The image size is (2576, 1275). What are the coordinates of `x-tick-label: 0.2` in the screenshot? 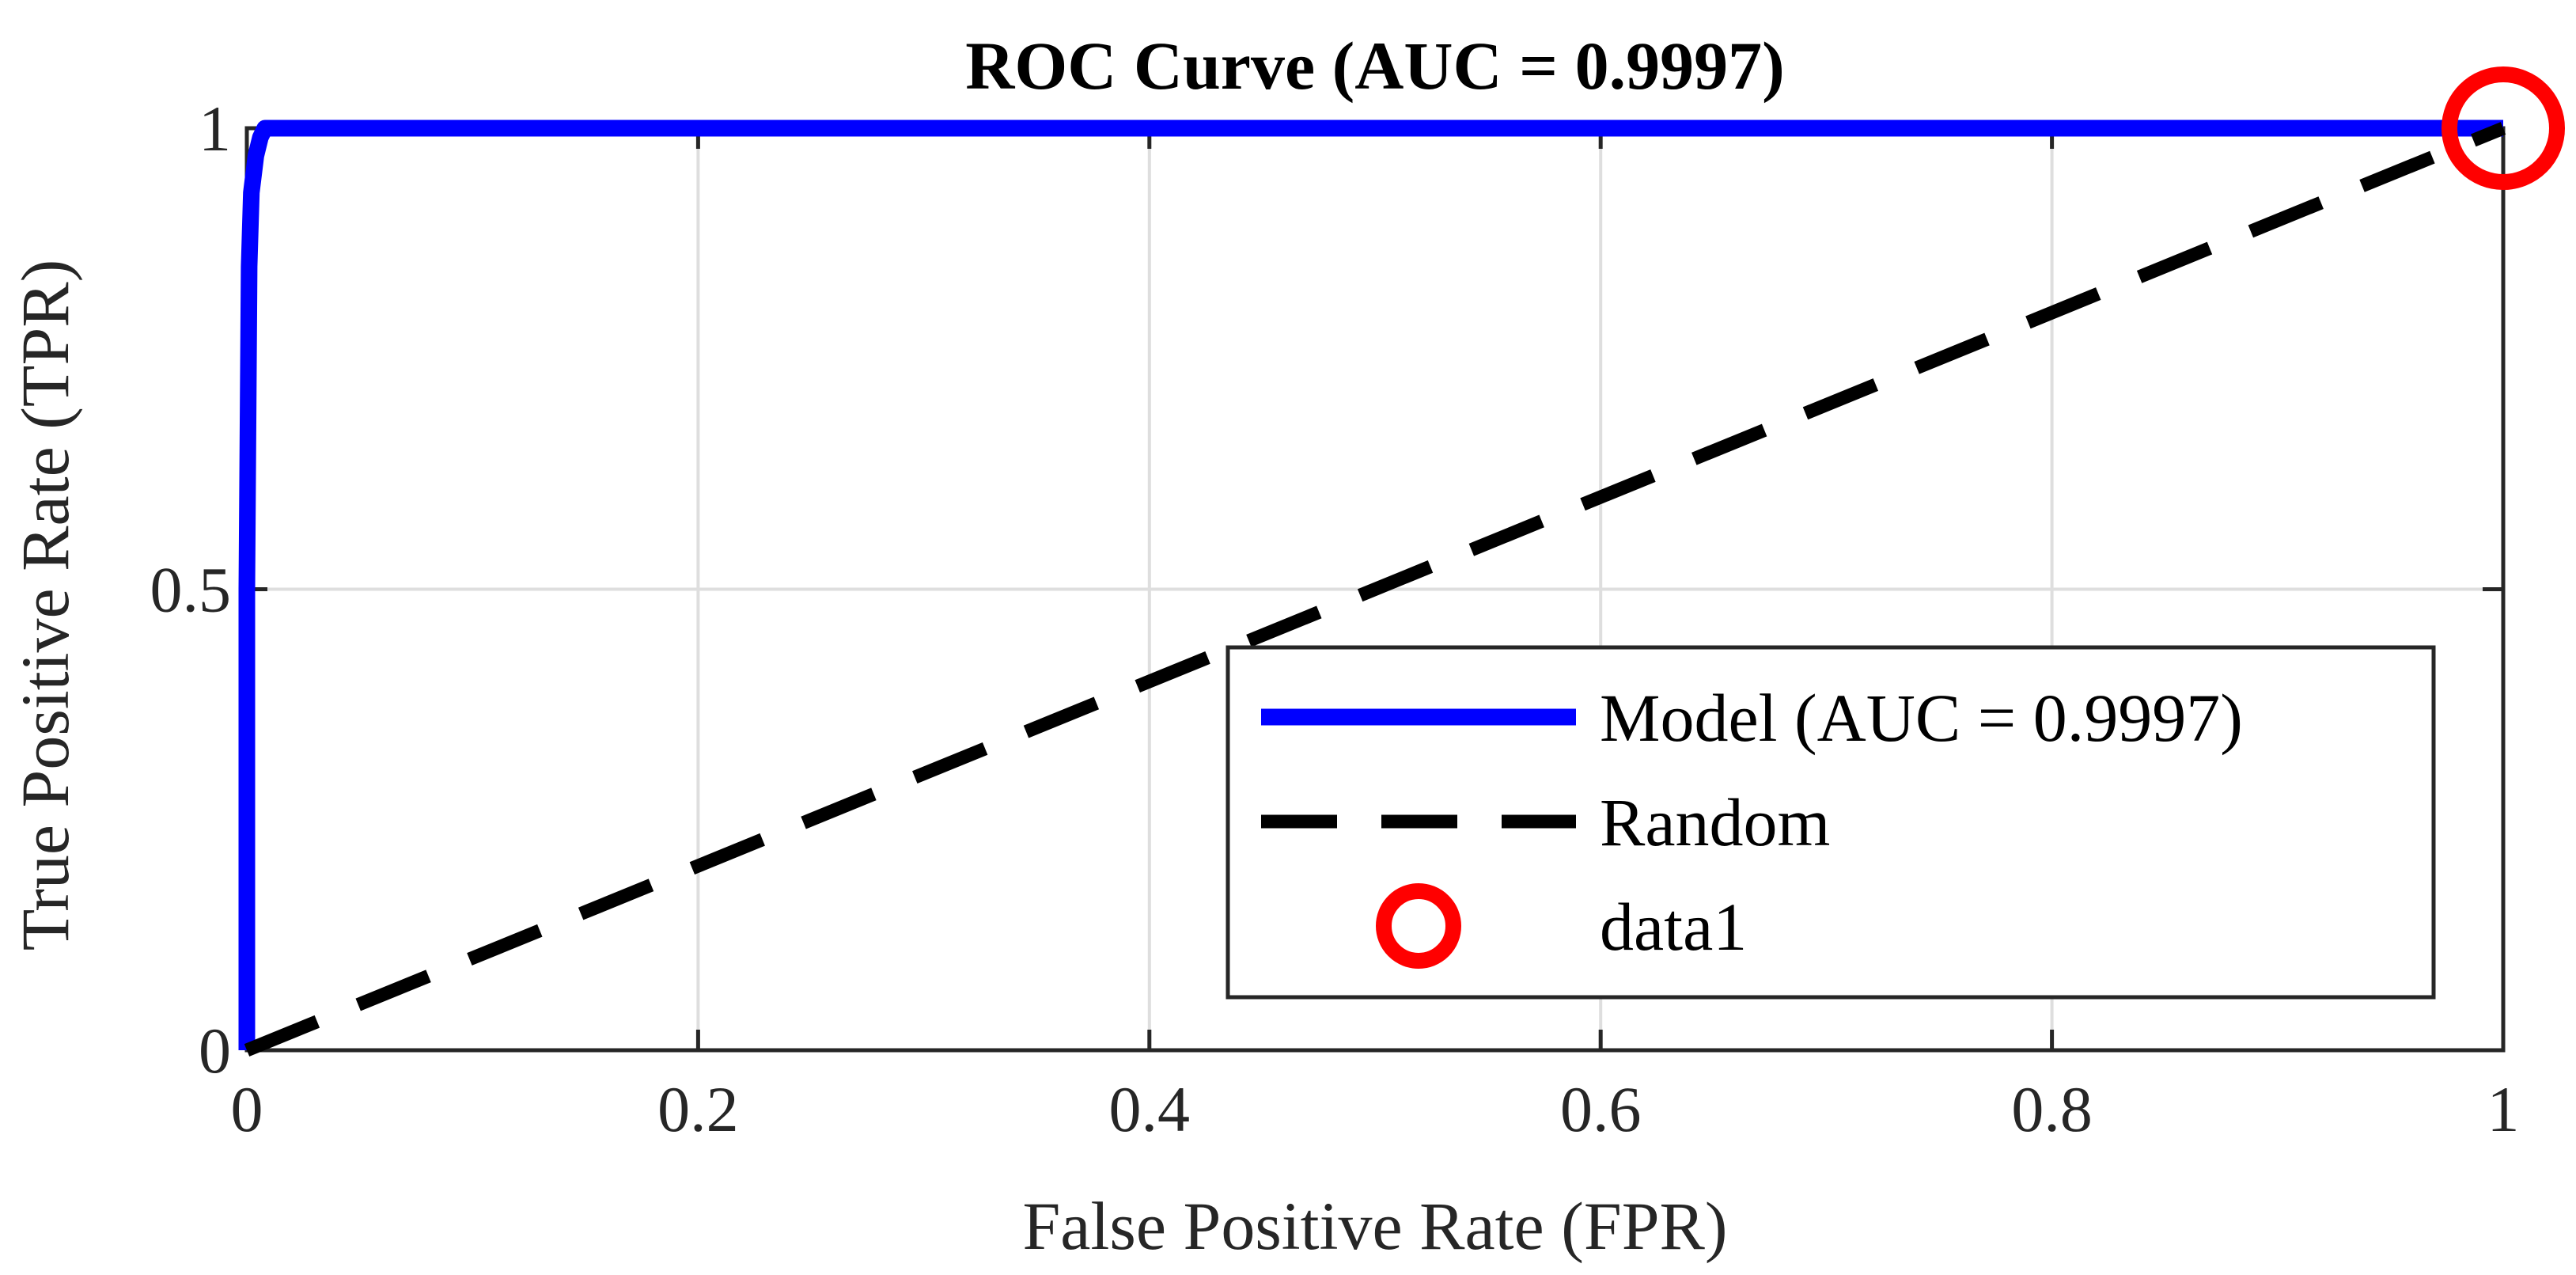 It's located at (698, 1109).